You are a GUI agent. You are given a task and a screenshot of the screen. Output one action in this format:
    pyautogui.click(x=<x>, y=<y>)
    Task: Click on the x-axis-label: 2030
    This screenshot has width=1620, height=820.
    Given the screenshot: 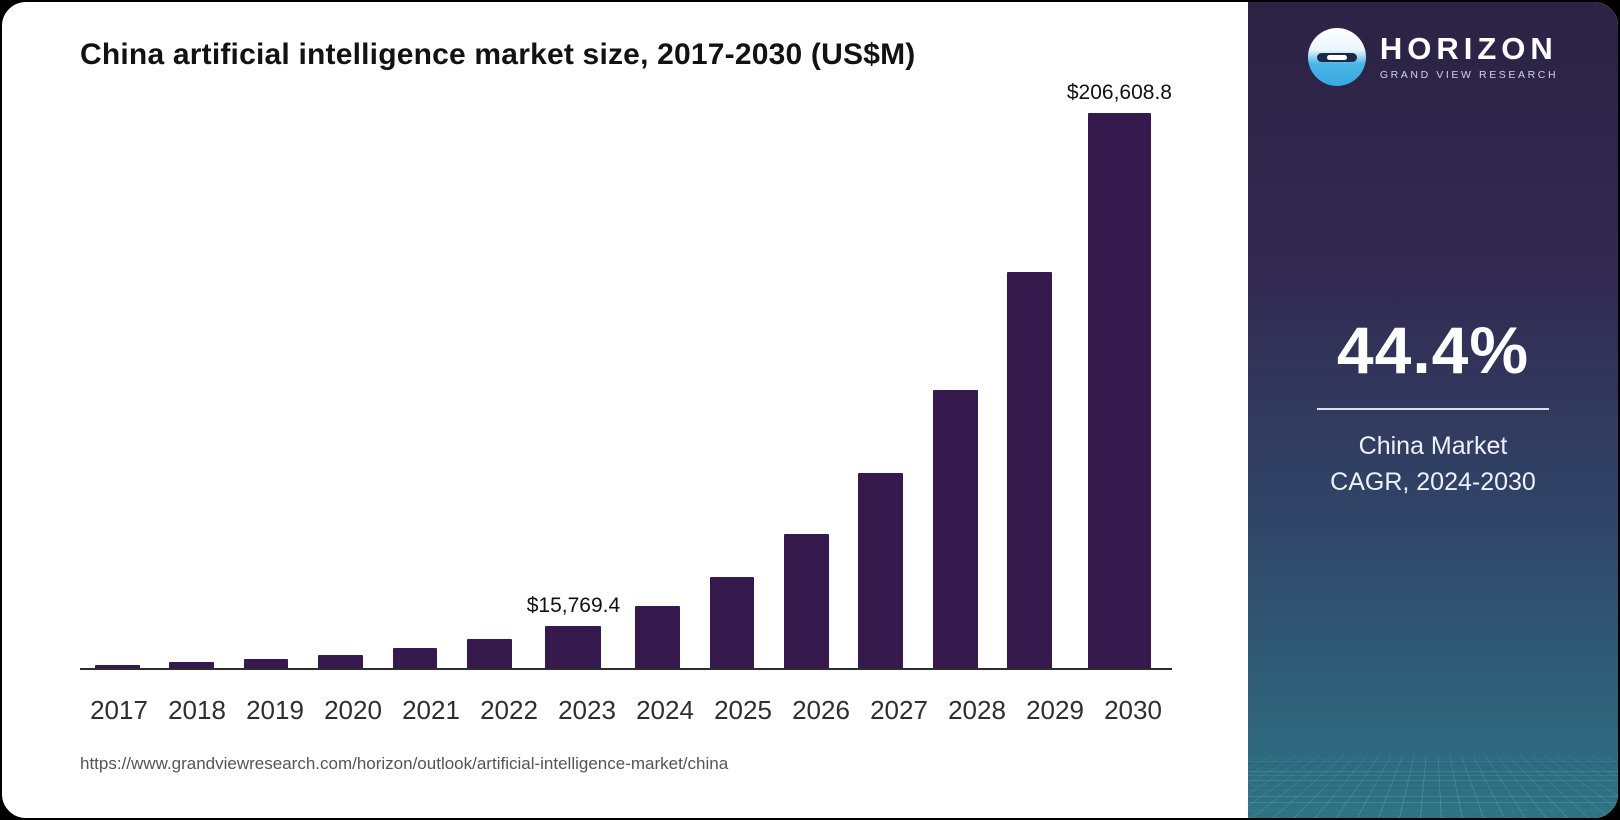 What is the action you would take?
    pyautogui.click(x=1133, y=710)
    